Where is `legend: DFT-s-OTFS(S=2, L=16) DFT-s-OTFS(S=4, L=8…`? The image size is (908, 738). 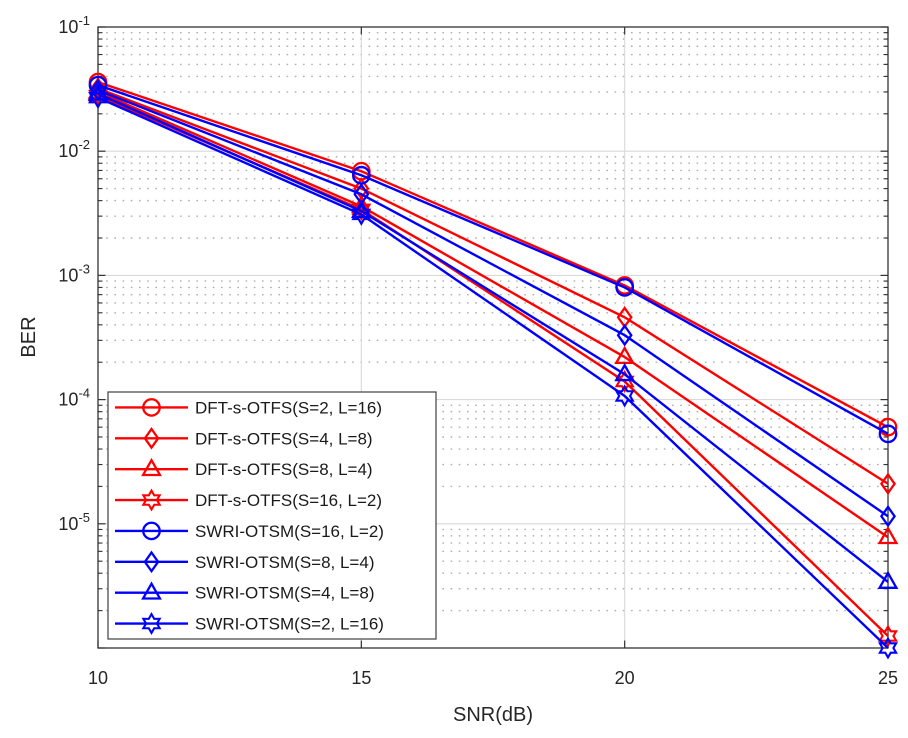
legend: DFT-s-OTFS(S=2, L=16) DFT-s-OTFS(S=4, L=8… is located at coordinates (272, 515).